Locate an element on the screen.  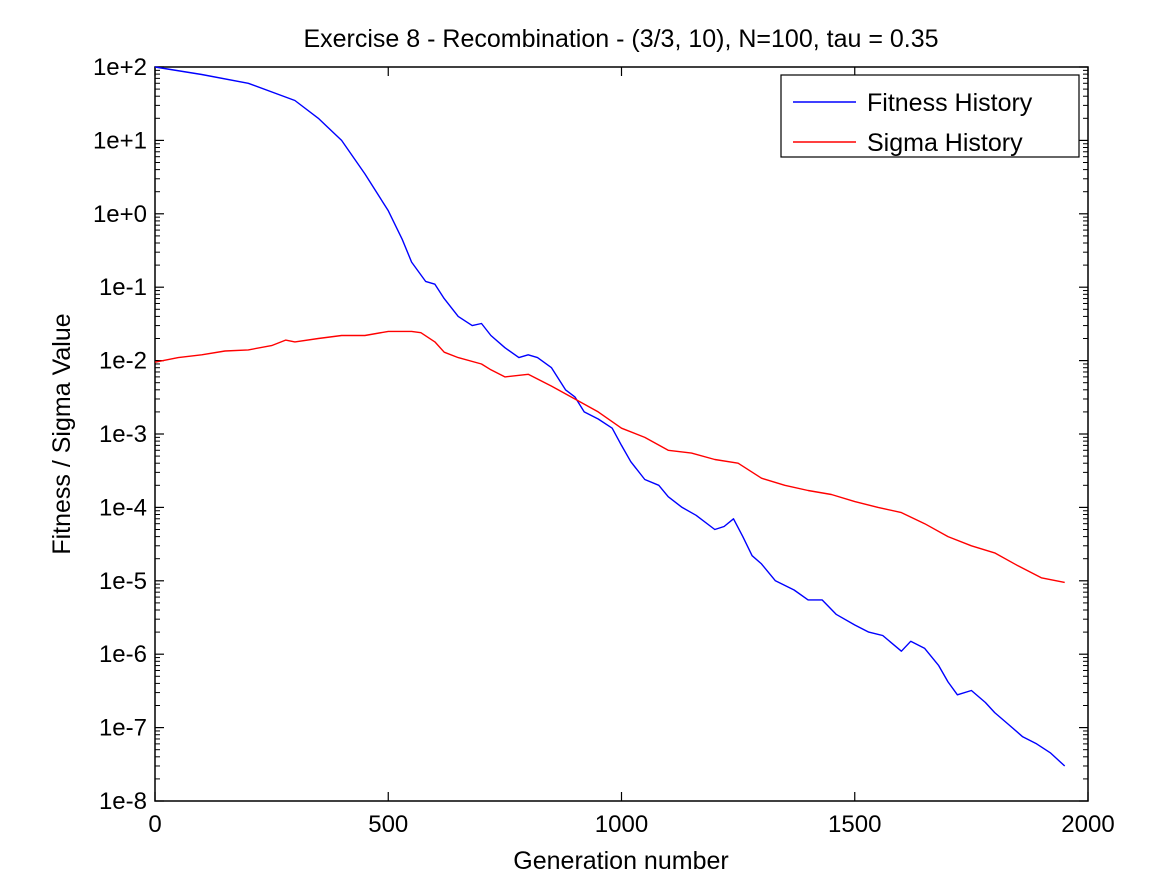
y-tick-label: 1e+2 is located at coordinates (120, 67).